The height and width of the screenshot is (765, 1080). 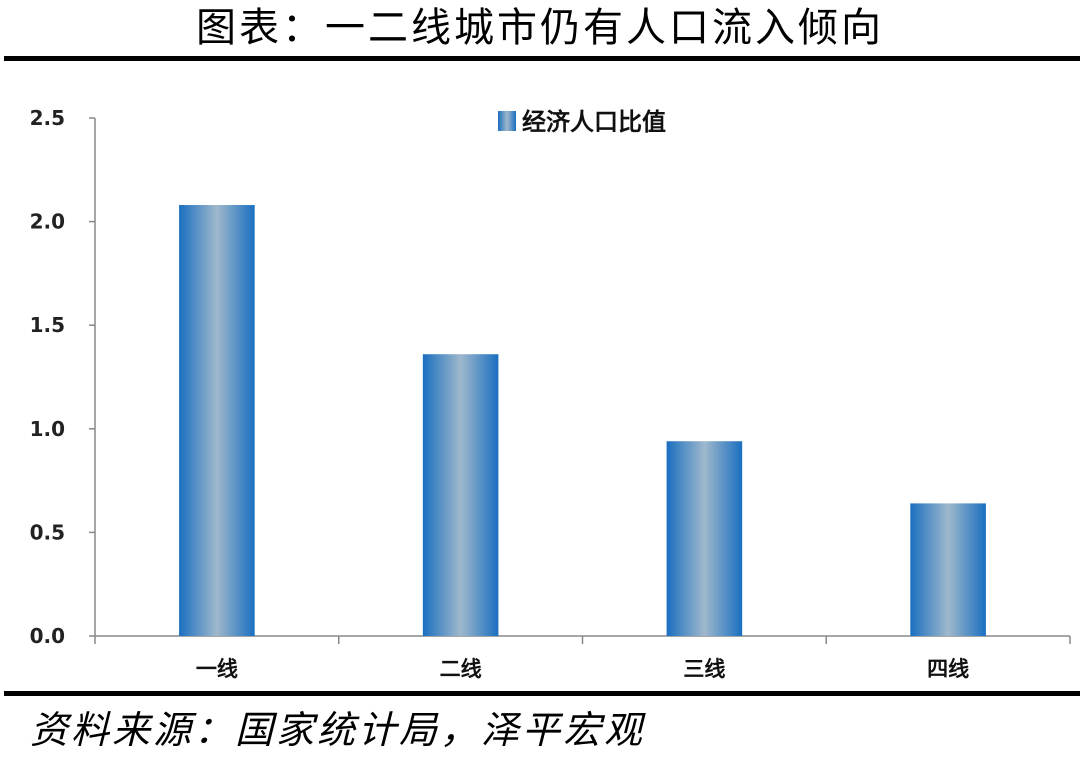 I want to click on y-axis: 0.0 0.5 1.0 1.5 2.0 2.5, so click(x=63, y=377).